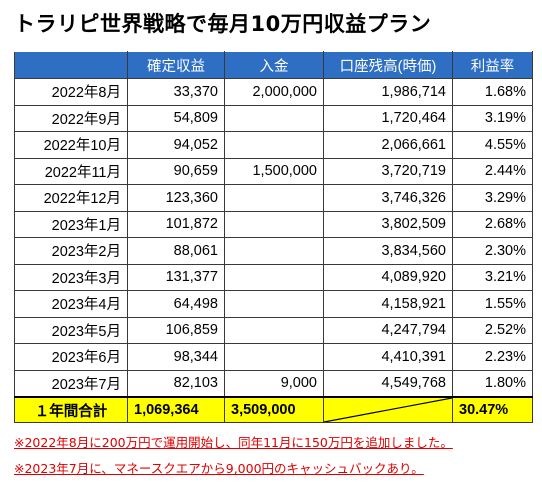 The image size is (542, 494). I want to click on balance-cell: 3,802,509, so click(388, 224).